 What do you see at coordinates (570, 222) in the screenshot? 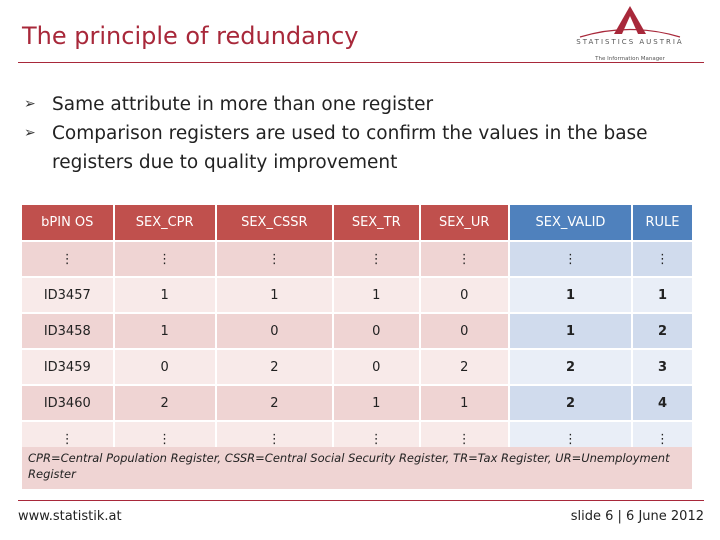
I see `column-header-sex-valid: SEX_VALID` at bounding box center [570, 222].